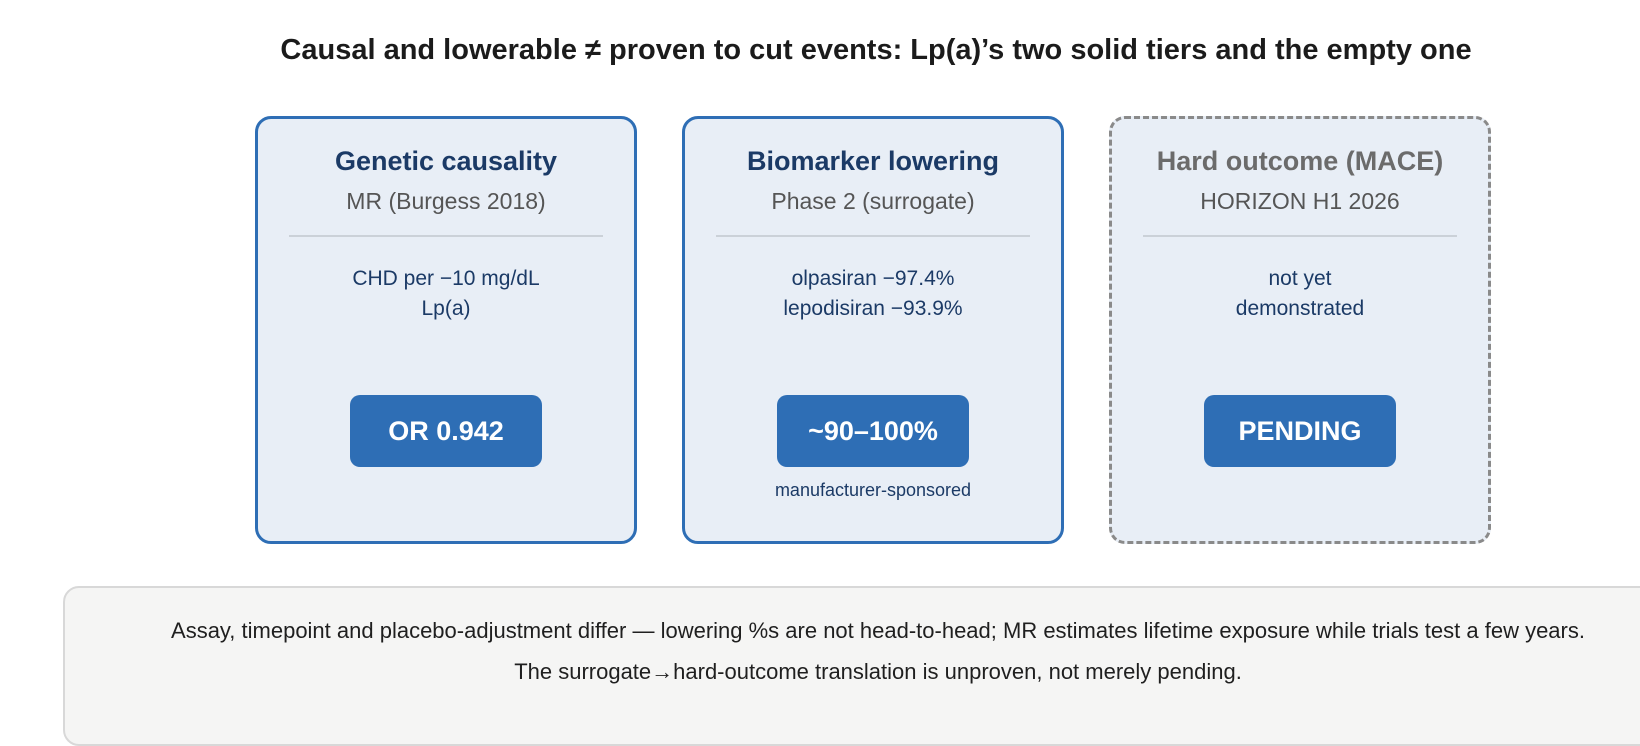 This screenshot has width=1640, height=746. What do you see at coordinates (1300, 201) in the screenshot?
I see `card-subtitle: HORIZON H1 2026` at bounding box center [1300, 201].